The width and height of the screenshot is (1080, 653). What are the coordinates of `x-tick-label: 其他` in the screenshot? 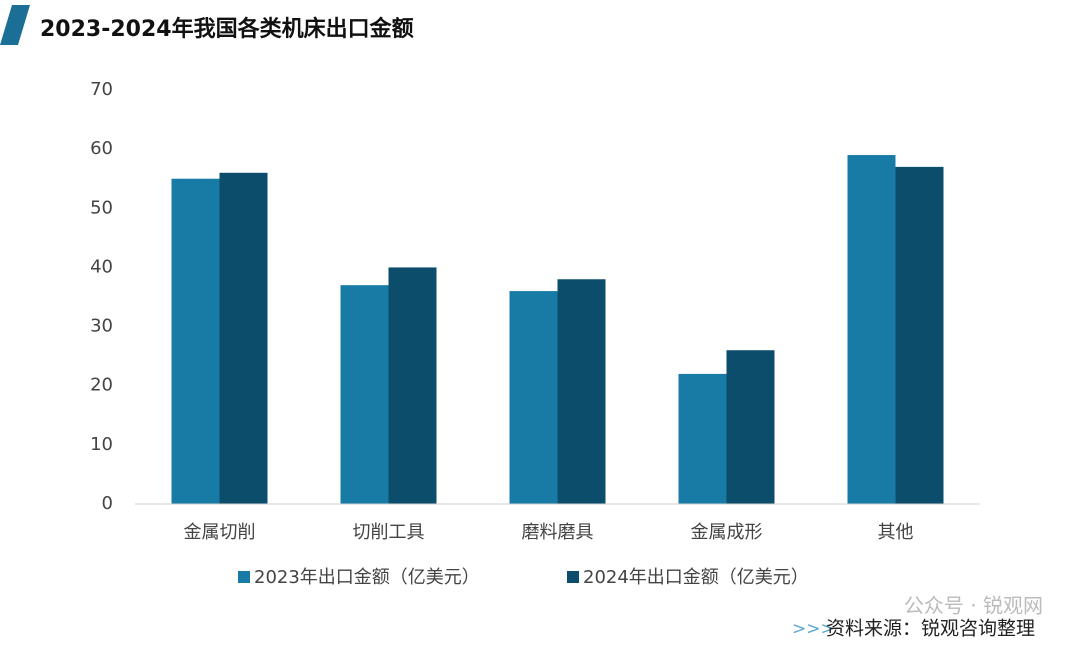 It's located at (896, 532).